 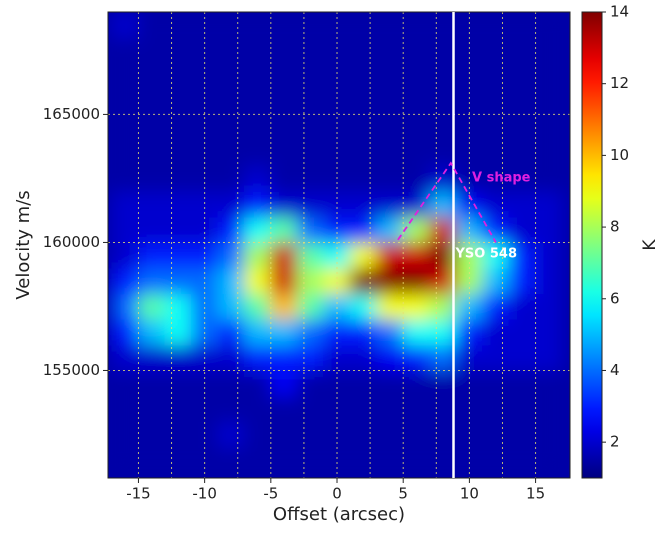 What do you see at coordinates (619, 12) in the screenshot?
I see `colorbar-tick-label: 14` at bounding box center [619, 12].